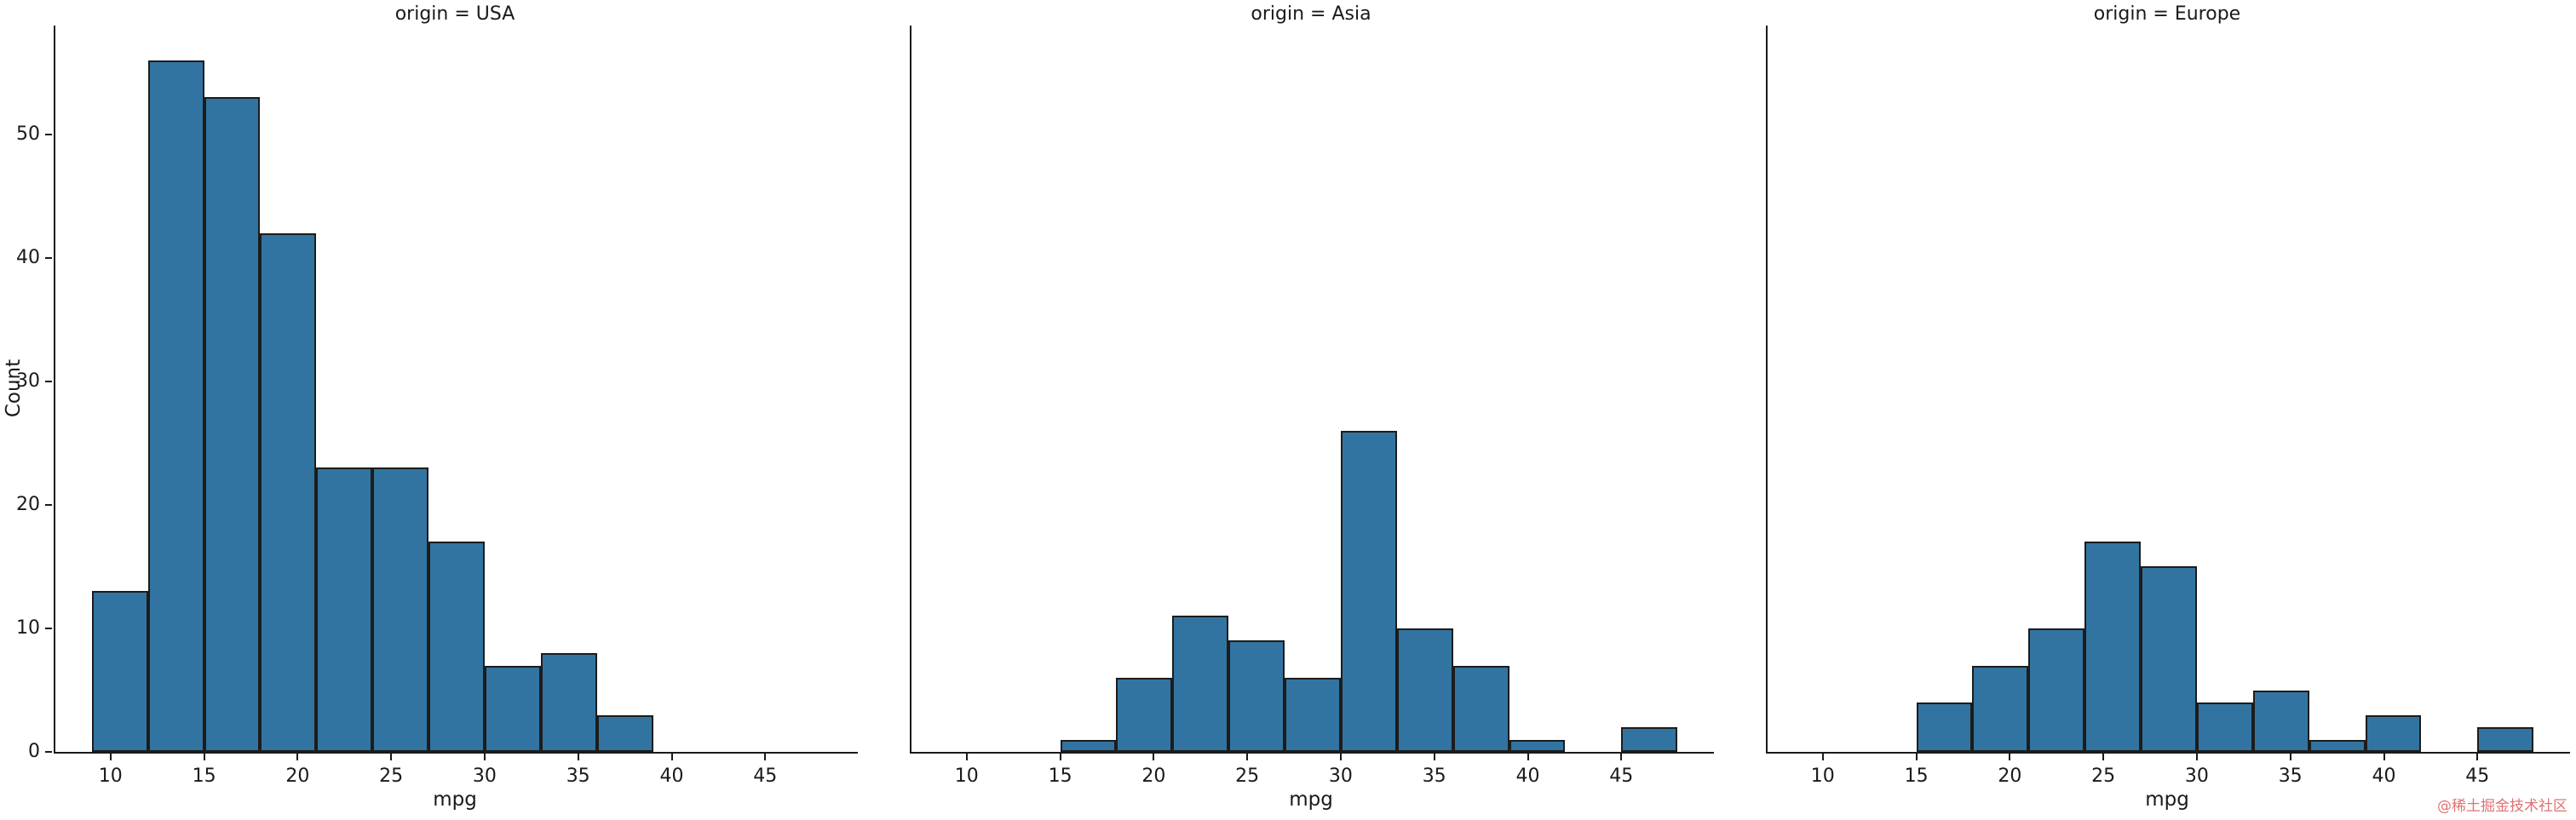  What do you see at coordinates (28, 134) in the screenshot?
I see `y-tick-label: 50` at bounding box center [28, 134].